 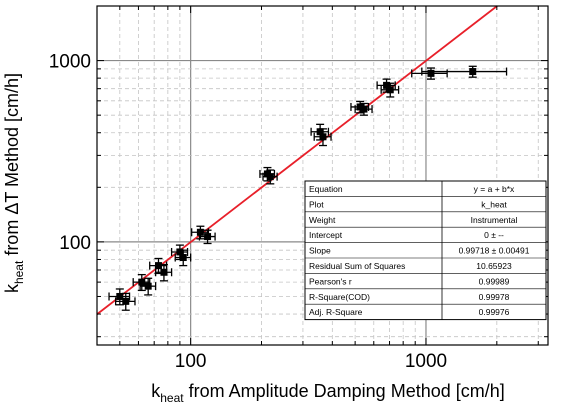 I want to click on y-tick-label: 100, so click(x=75, y=243).